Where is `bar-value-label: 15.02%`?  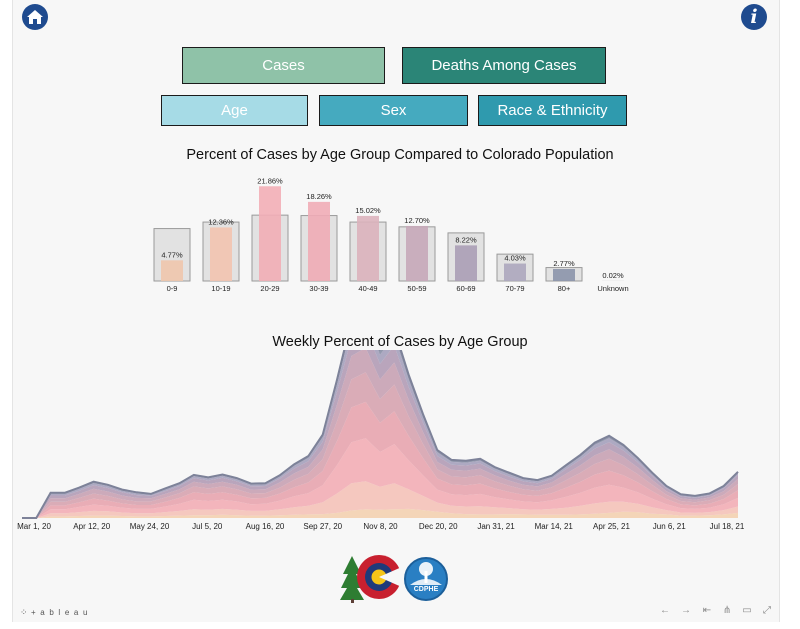 bar-value-label: 15.02% is located at coordinates (368, 210).